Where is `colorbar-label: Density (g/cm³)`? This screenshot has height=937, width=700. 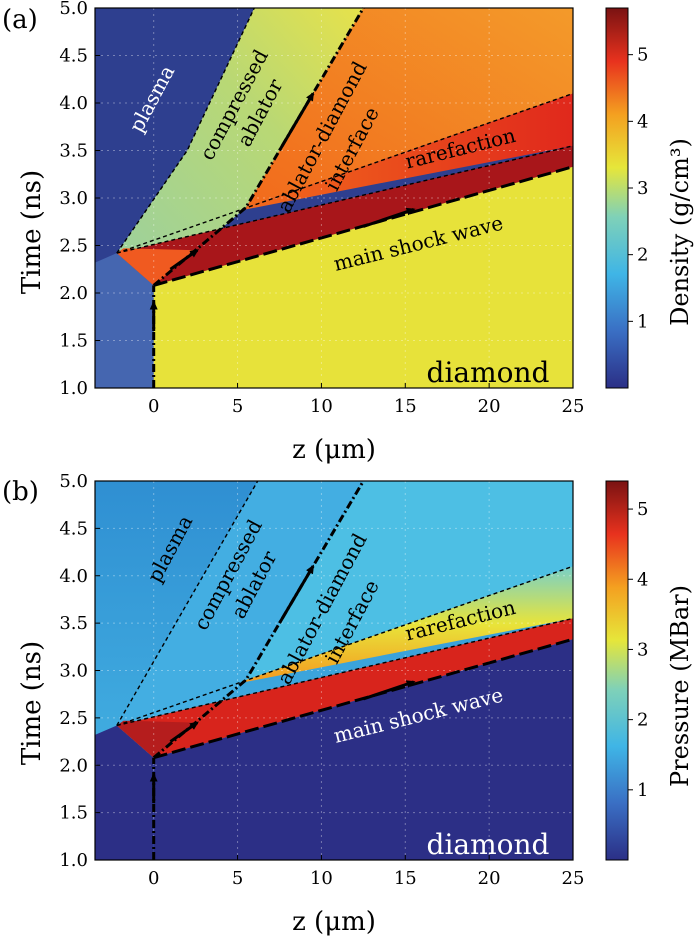
colorbar-label: Density (g/cm³) is located at coordinates (680, 232).